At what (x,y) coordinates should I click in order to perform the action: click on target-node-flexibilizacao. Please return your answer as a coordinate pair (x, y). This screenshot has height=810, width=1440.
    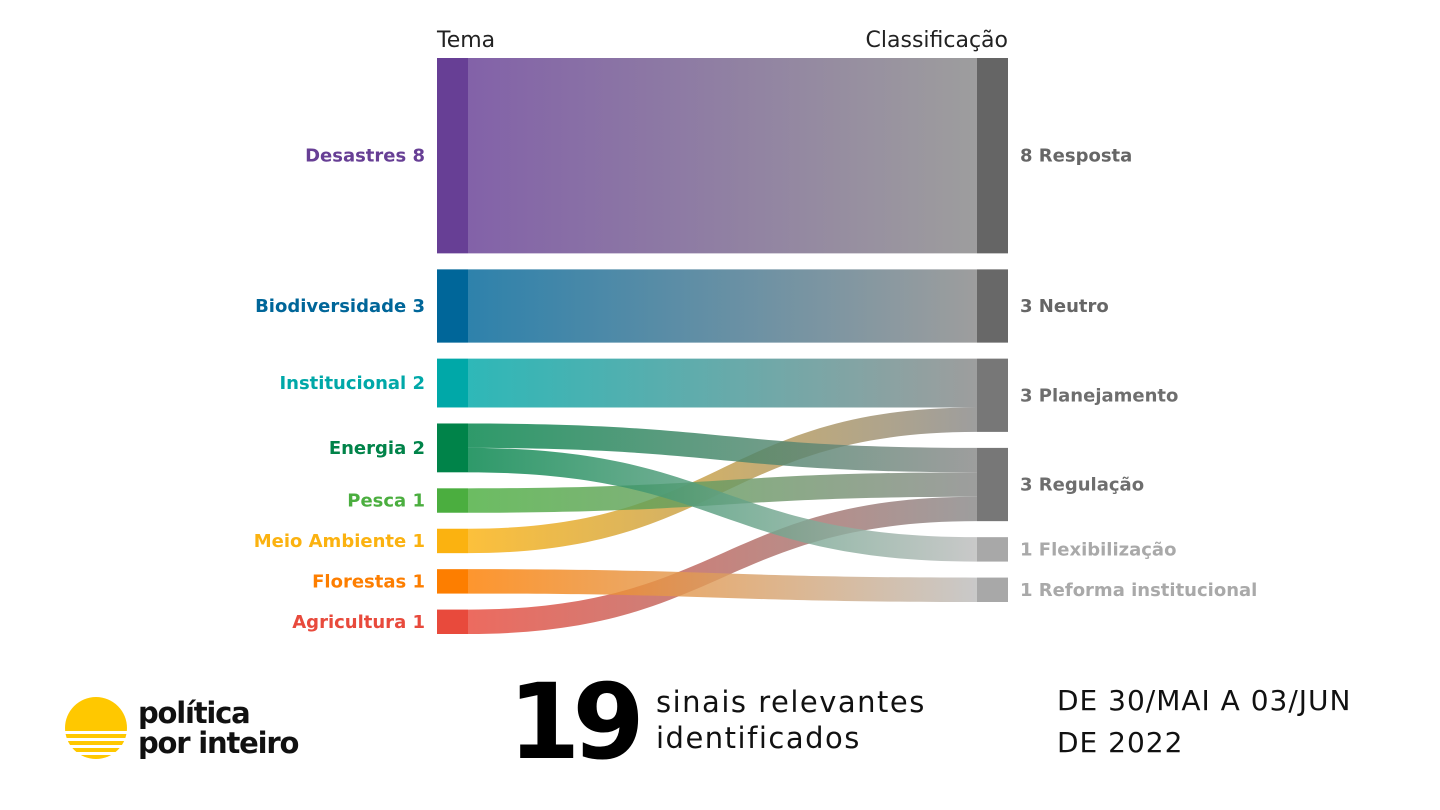
    Looking at the image, I should click on (992, 549).